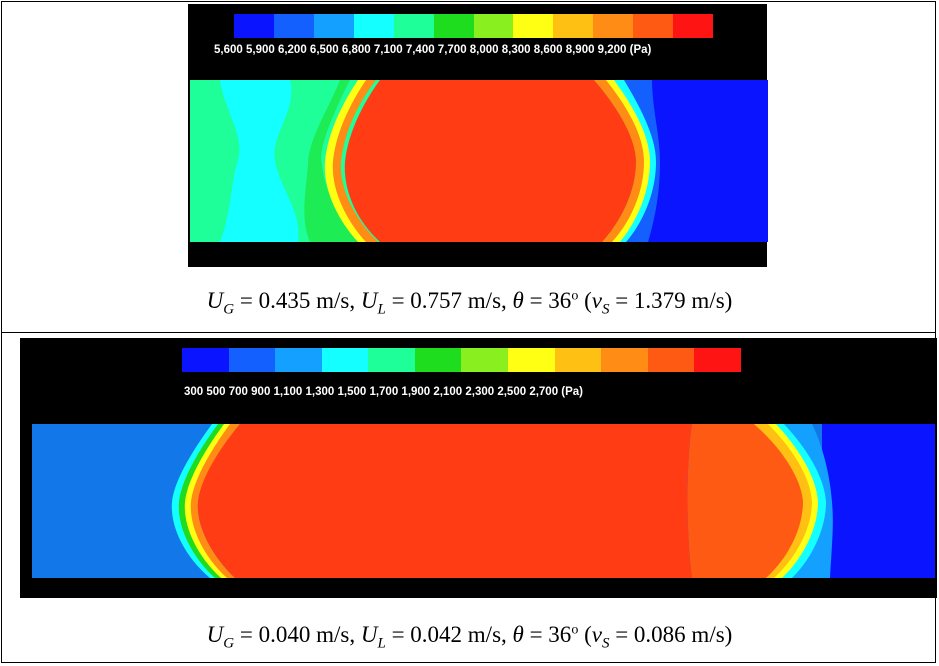  What do you see at coordinates (575, 296) in the screenshot?
I see `caption-a-degree: o` at bounding box center [575, 296].